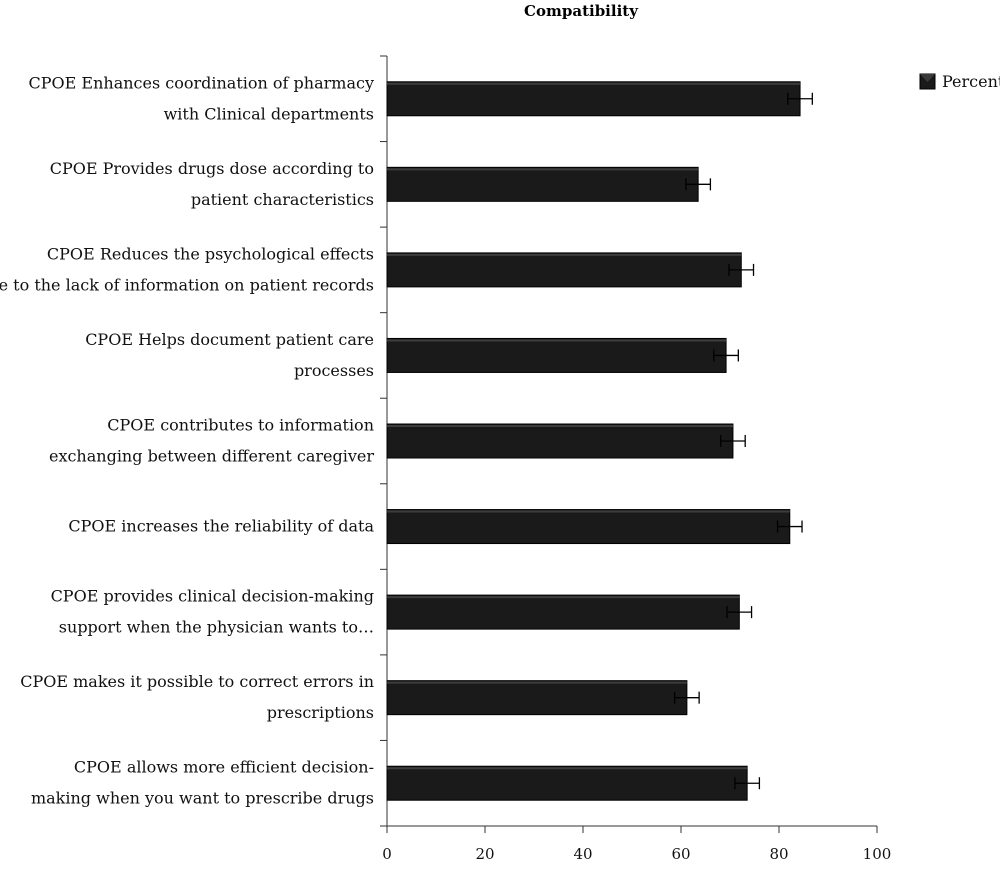  I want to click on category-label: CPOE provides clinical decision-making, so click(212, 596).